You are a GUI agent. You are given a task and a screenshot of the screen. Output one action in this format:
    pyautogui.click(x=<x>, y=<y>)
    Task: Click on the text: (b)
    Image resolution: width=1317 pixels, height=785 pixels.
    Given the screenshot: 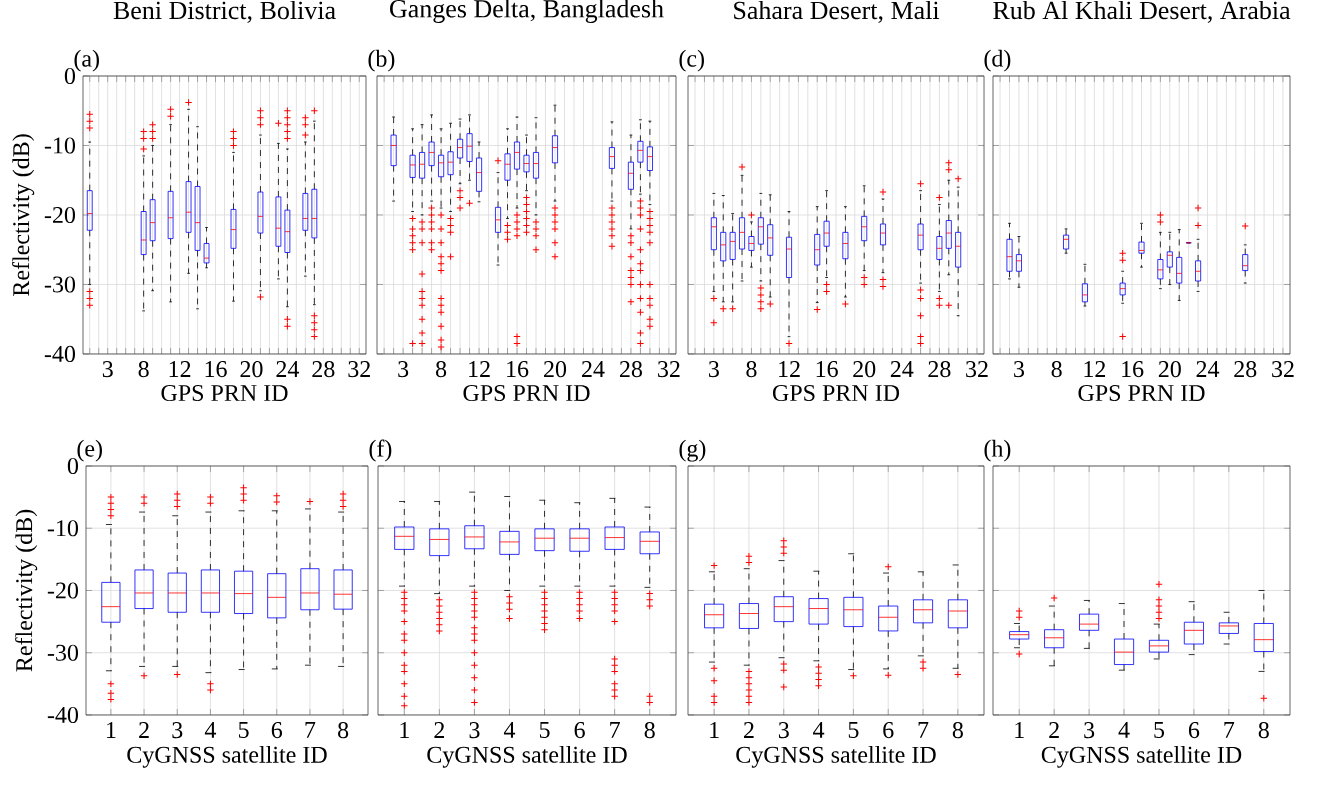 What is the action you would take?
    pyautogui.click(x=381, y=60)
    